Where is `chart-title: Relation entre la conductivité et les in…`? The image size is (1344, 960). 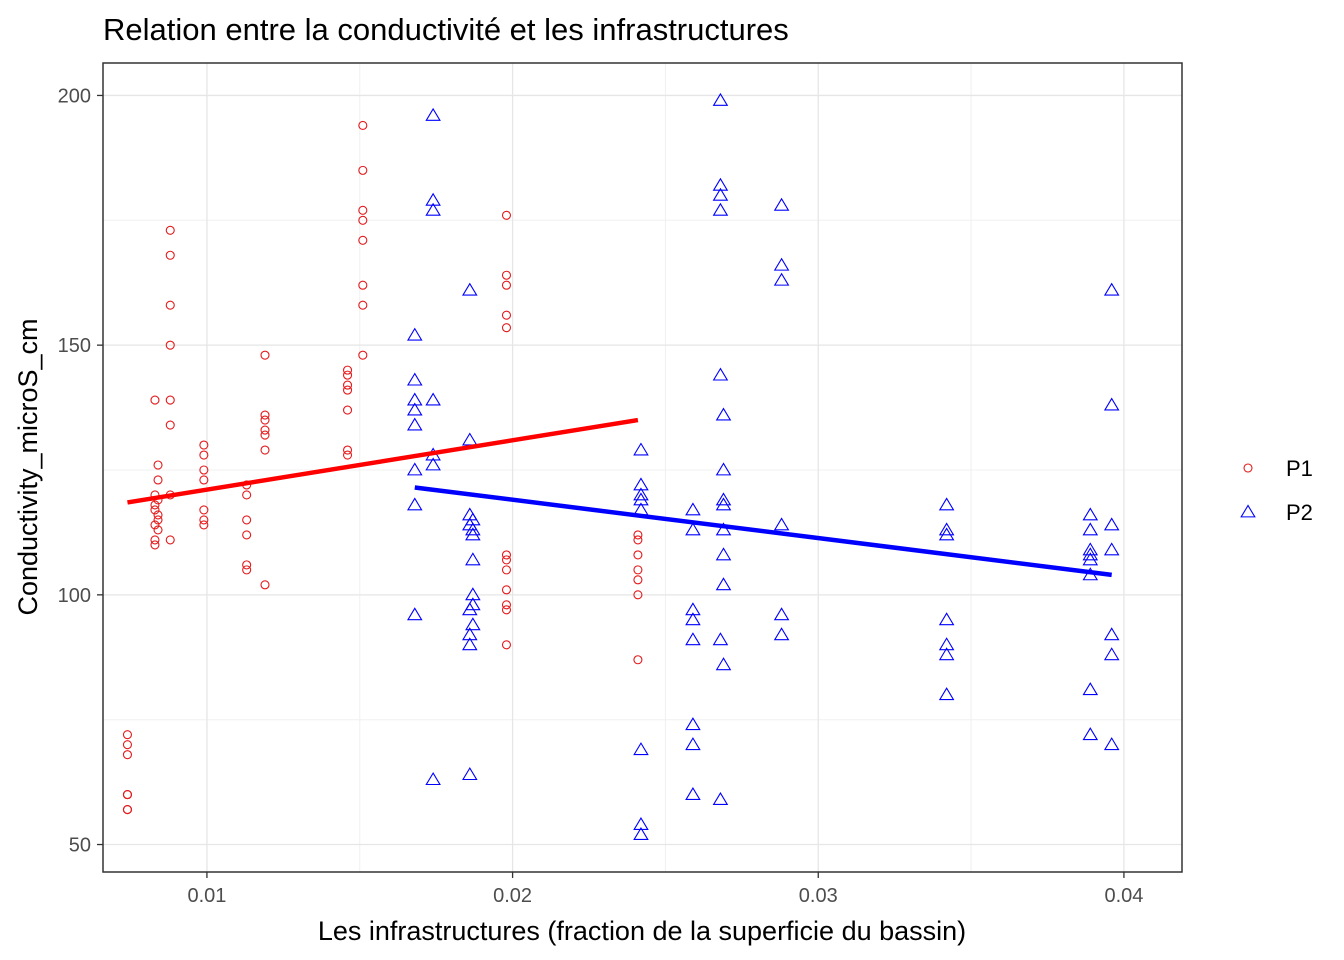 chart-title: Relation entre la conductivité et les in… is located at coordinates (446, 29).